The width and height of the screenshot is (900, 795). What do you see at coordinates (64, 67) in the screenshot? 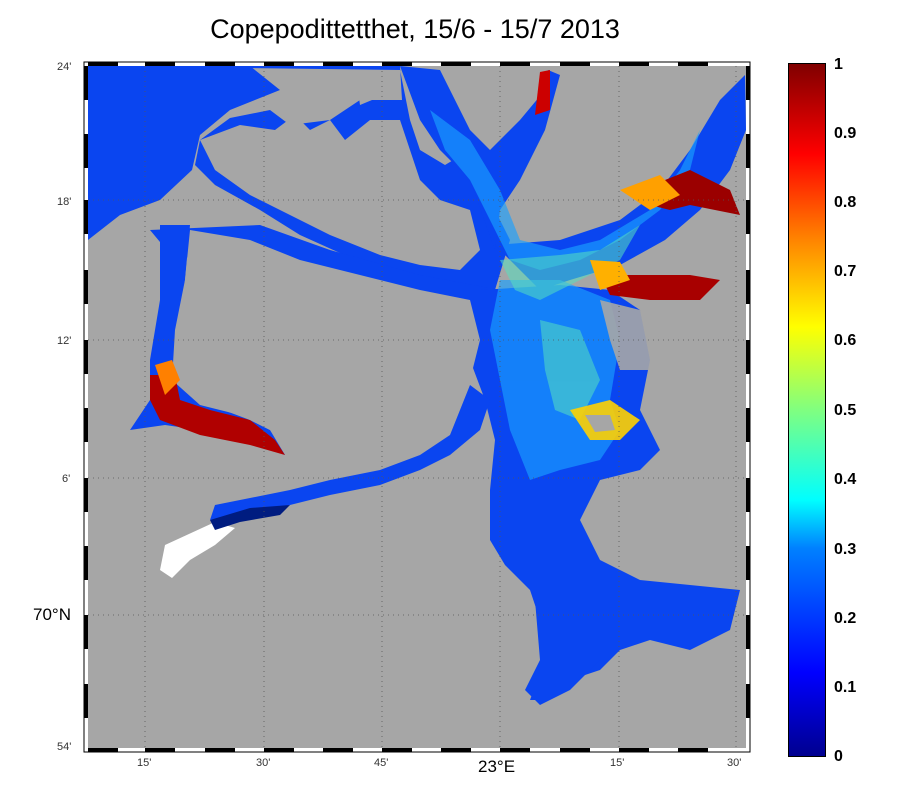
I see `lat-tick-24: 24'` at bounding box center [64, 67].